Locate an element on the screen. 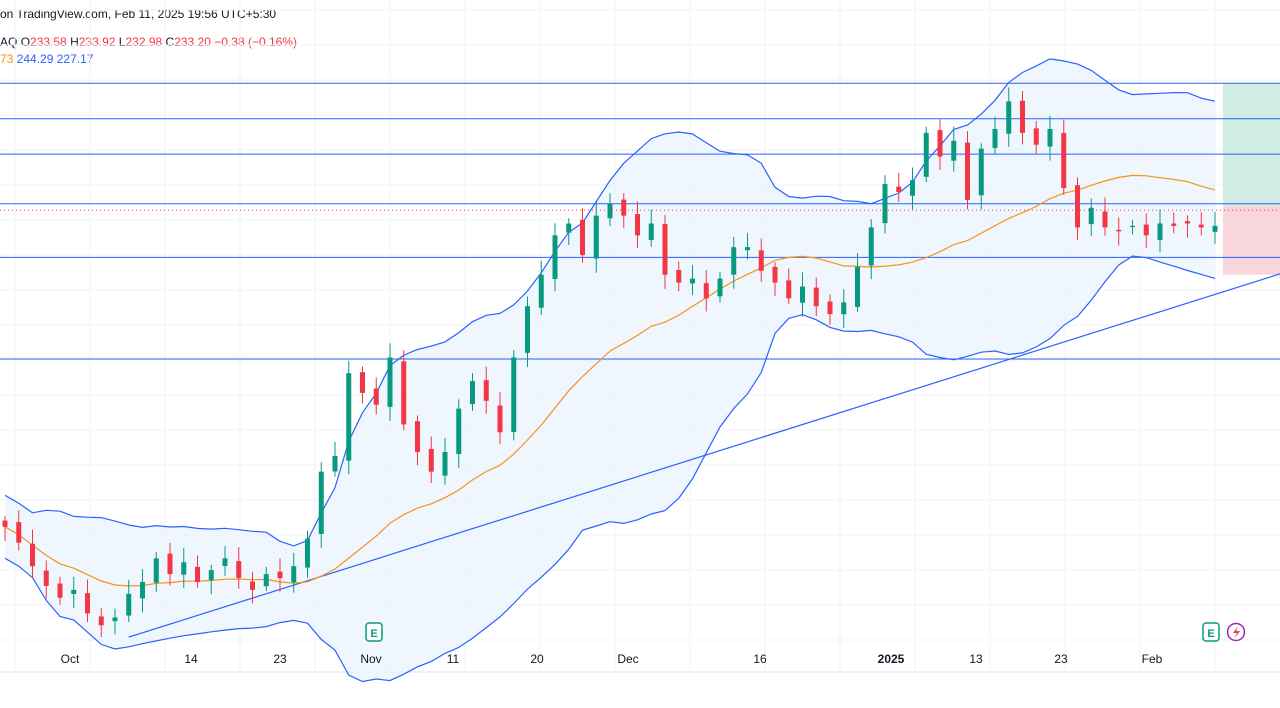  time-axis-label: 14 is located at coordinates (191, 659).